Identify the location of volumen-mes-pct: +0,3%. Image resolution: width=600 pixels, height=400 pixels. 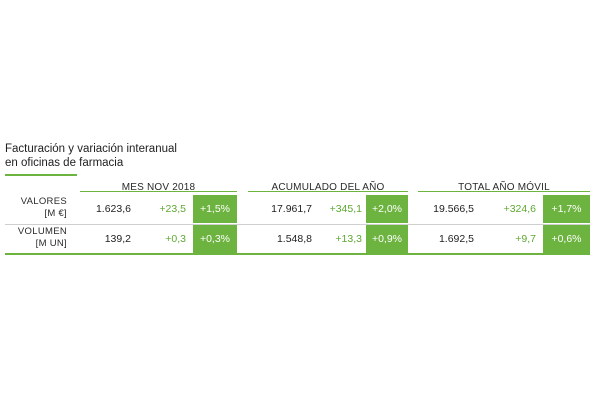
(215, 239).